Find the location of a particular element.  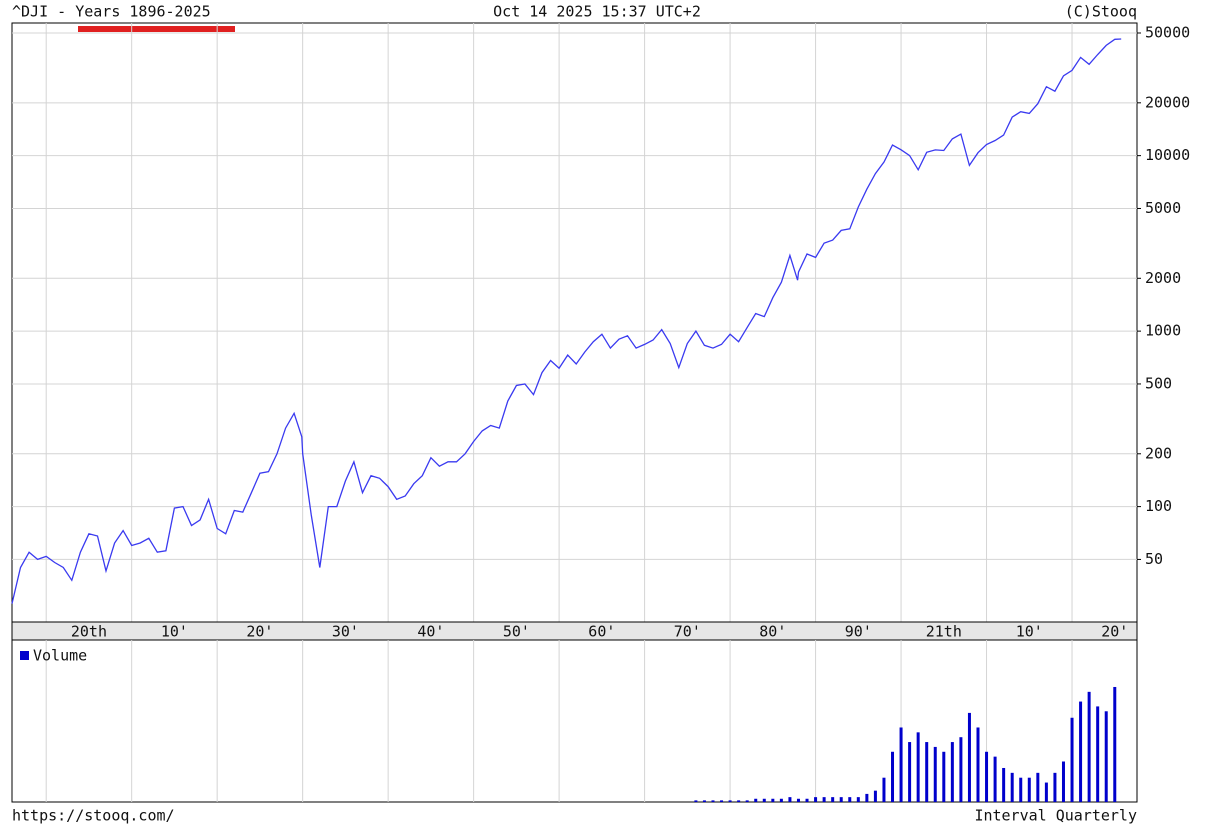

y-tick-label: 1000 is located at coordinates (1163, 331).